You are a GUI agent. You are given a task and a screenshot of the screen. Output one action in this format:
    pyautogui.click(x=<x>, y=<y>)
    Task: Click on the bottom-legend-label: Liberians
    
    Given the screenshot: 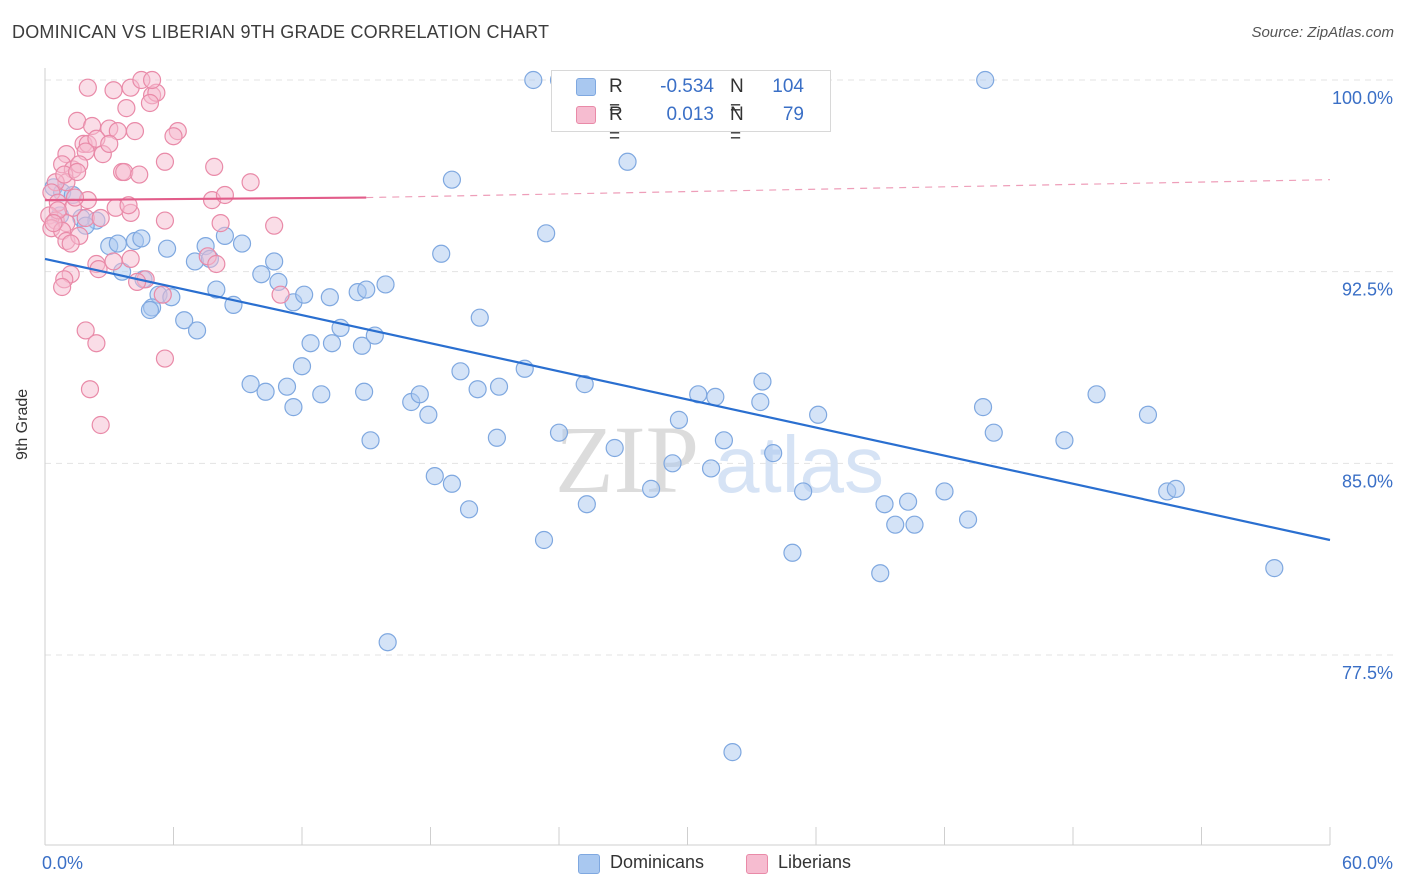 What is the action you would take?
    pyautogui.click(x=815, y=862)
    